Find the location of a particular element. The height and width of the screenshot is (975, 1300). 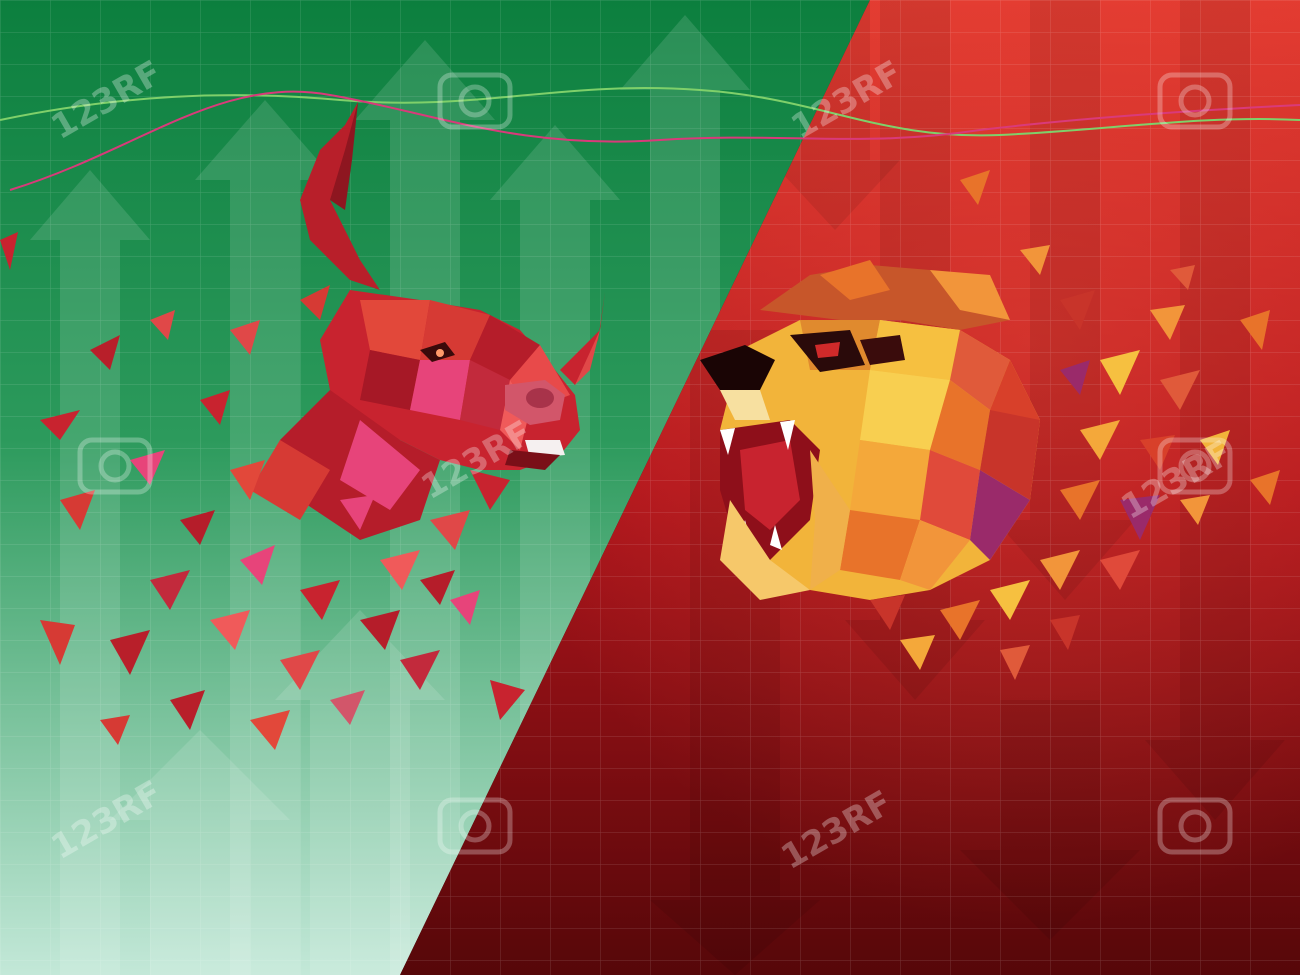

bull-head is located at coordinates (427, 321).